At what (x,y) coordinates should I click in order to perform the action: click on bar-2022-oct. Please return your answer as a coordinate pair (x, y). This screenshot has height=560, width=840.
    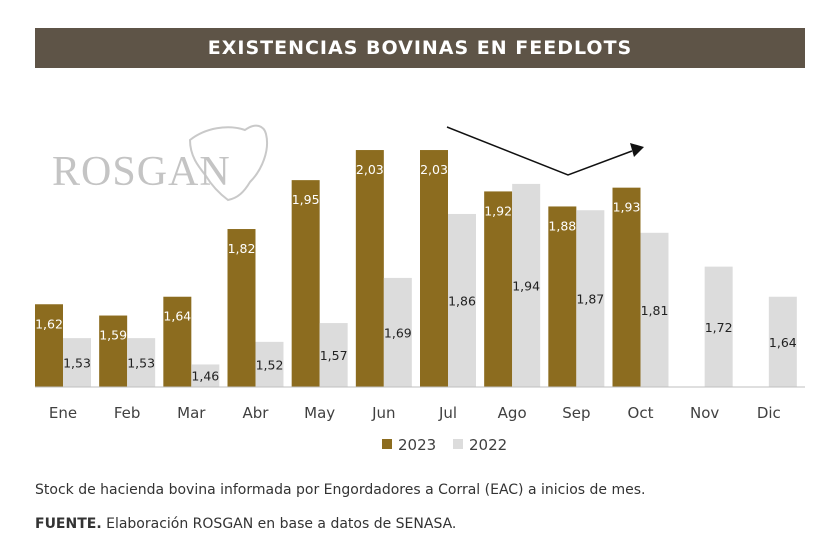
    Looking at the image, I should click on (654, 309).